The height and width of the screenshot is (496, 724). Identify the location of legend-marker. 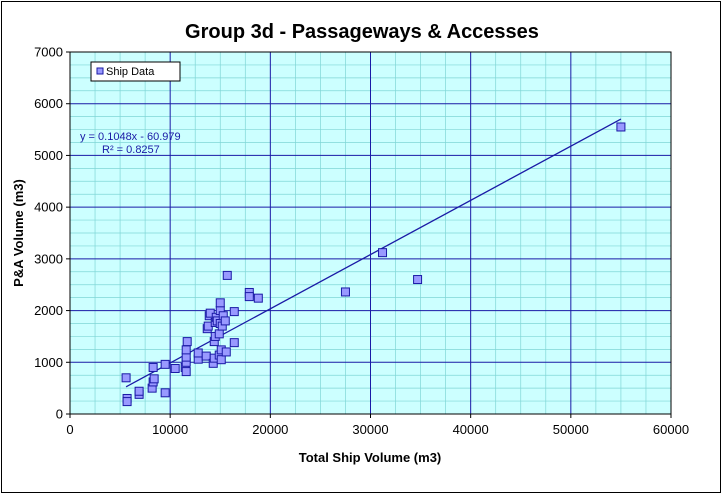
(100, 71).